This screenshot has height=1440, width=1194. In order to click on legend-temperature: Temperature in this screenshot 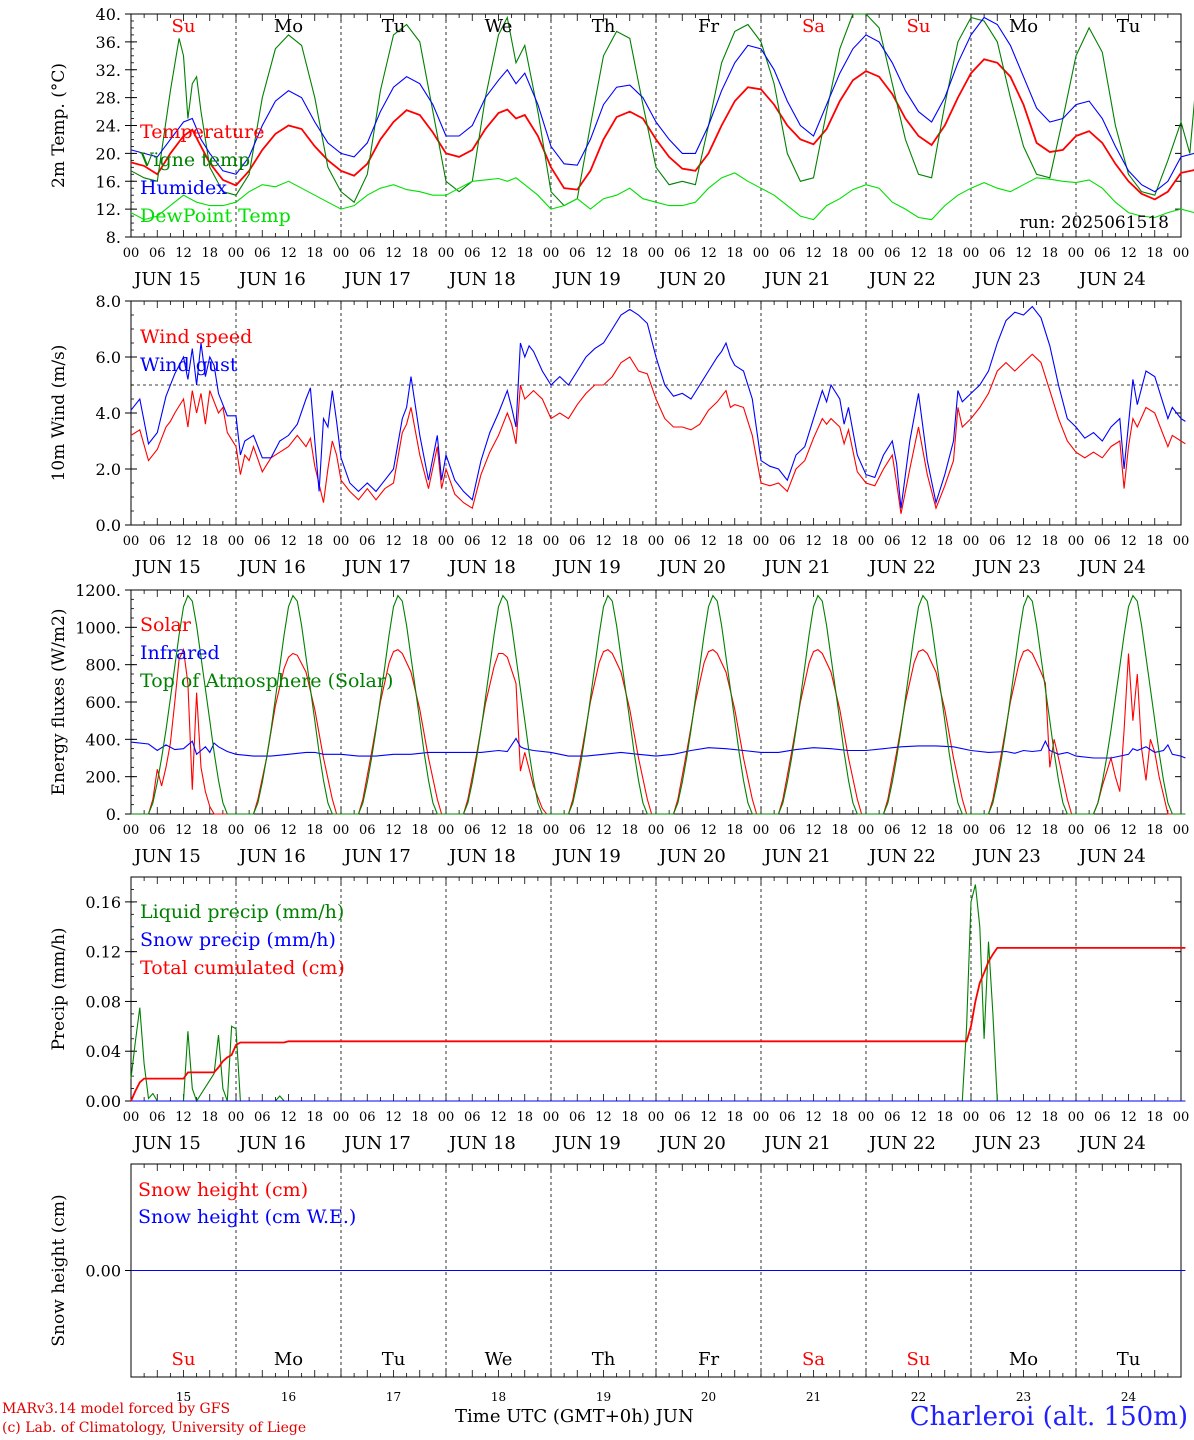, I will do `click(202, 132)`.